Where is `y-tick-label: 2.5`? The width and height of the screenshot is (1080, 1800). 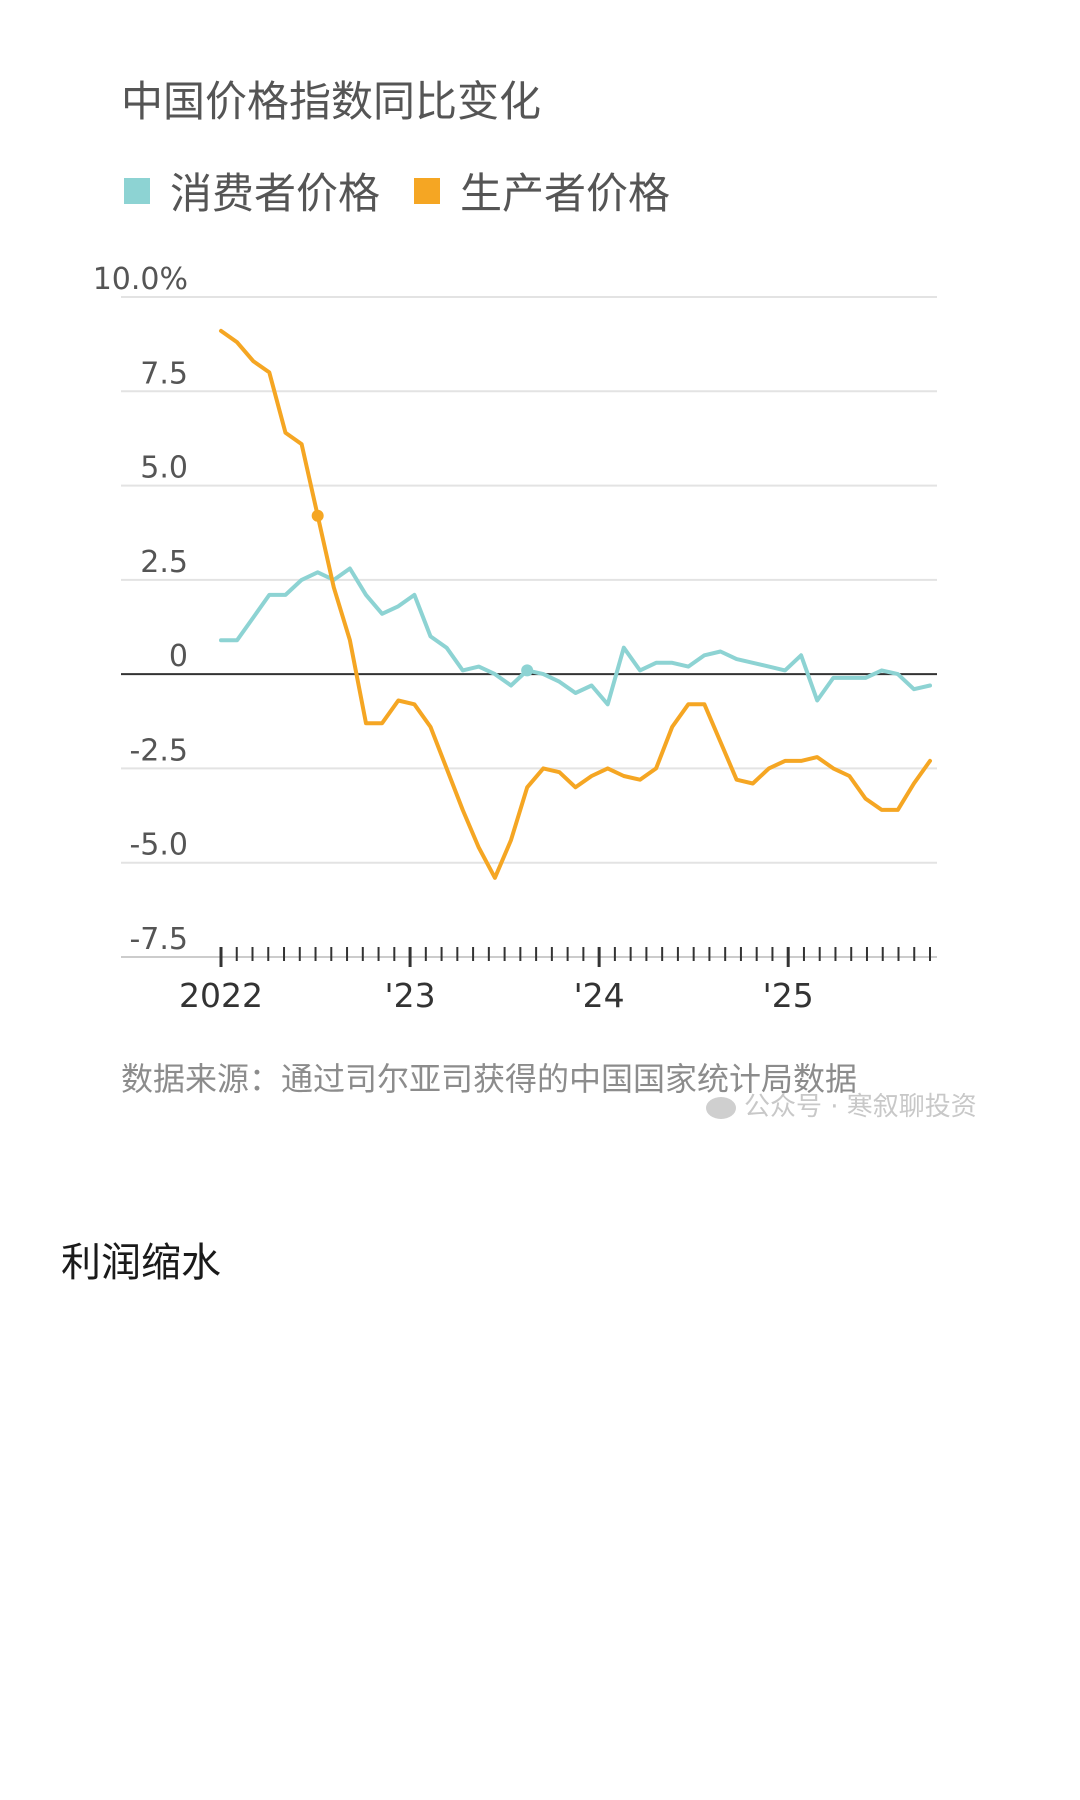 y-tick-label: 2.5 is located at coordinates (164, 562).